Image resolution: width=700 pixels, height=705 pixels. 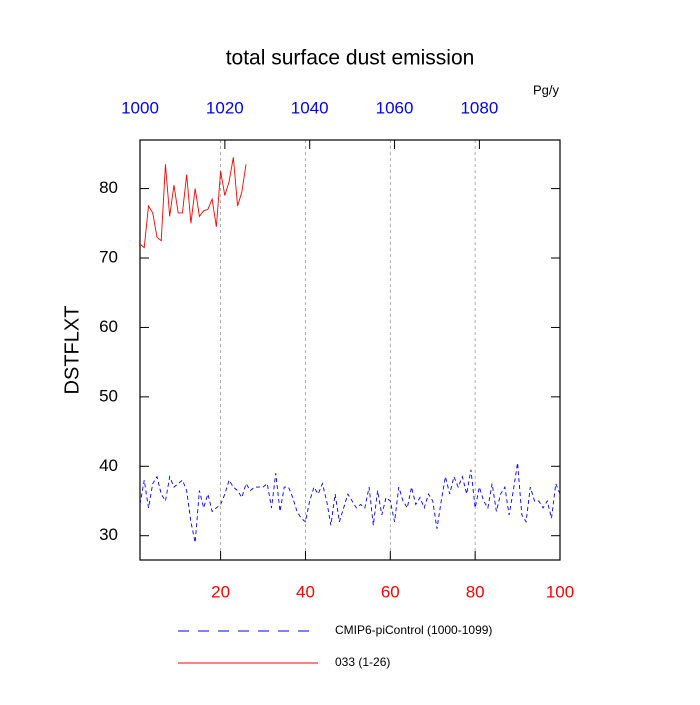 I want to click on y-tick-label: 50, so click(x=108, y=395).